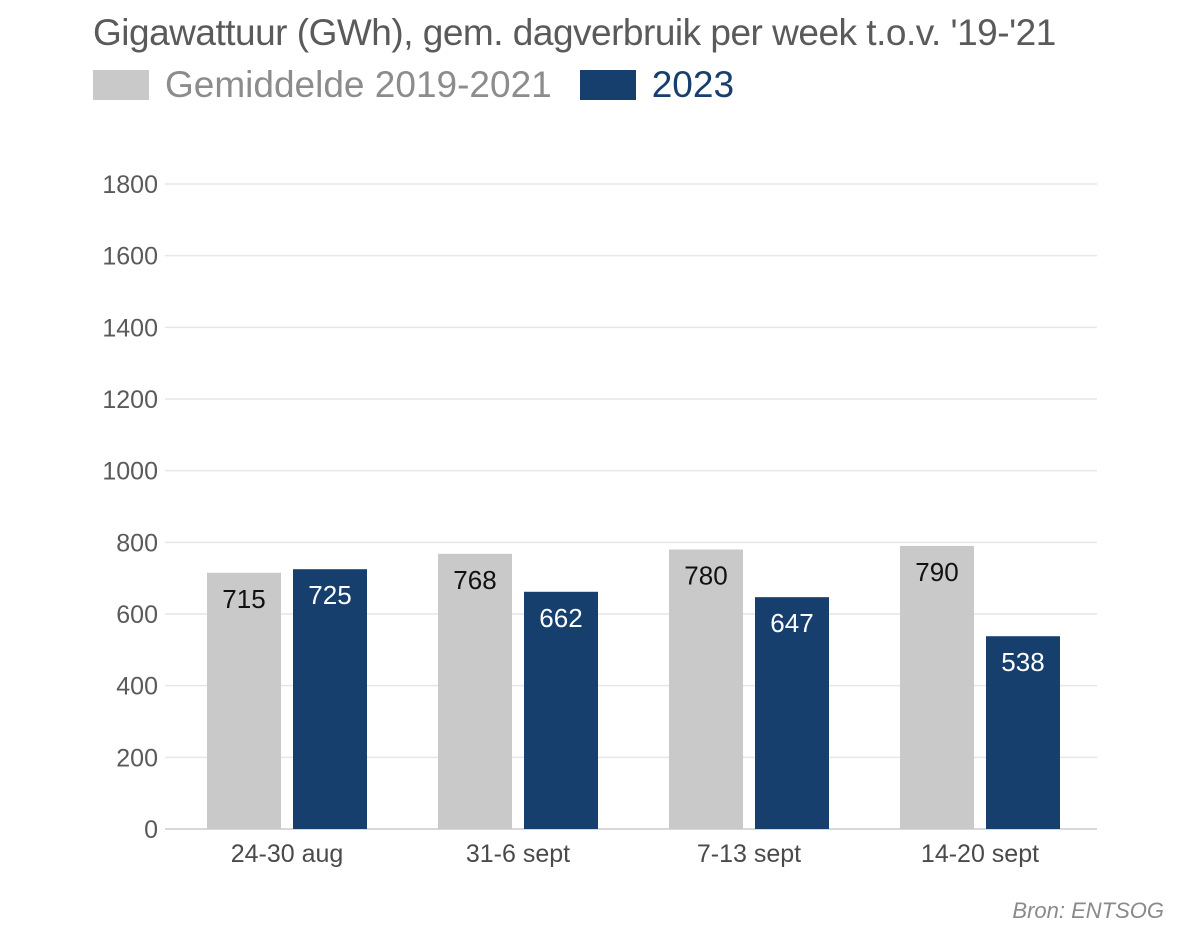 The width and height of the screenshot is (1198, 946). I want to click on y-tick-label: 1000, so click(130, 472).